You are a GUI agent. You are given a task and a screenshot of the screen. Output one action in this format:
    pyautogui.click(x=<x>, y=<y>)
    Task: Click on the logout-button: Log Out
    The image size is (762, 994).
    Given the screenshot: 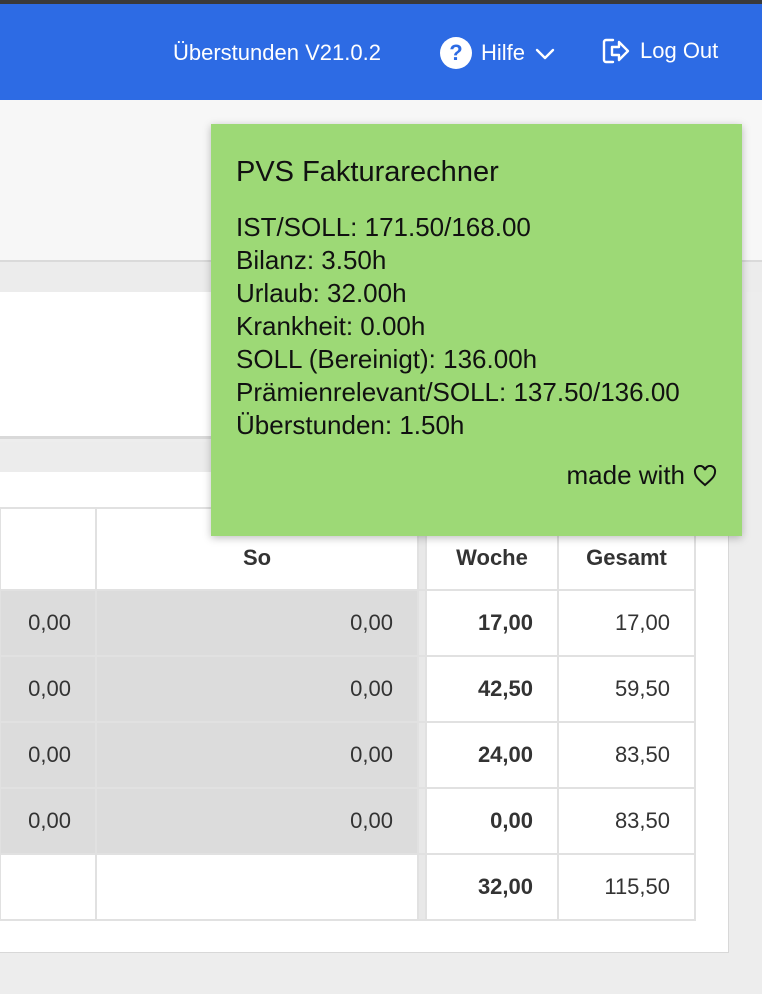 What is the action you would take?
    pyautogui.click(x=659, y=51)
    